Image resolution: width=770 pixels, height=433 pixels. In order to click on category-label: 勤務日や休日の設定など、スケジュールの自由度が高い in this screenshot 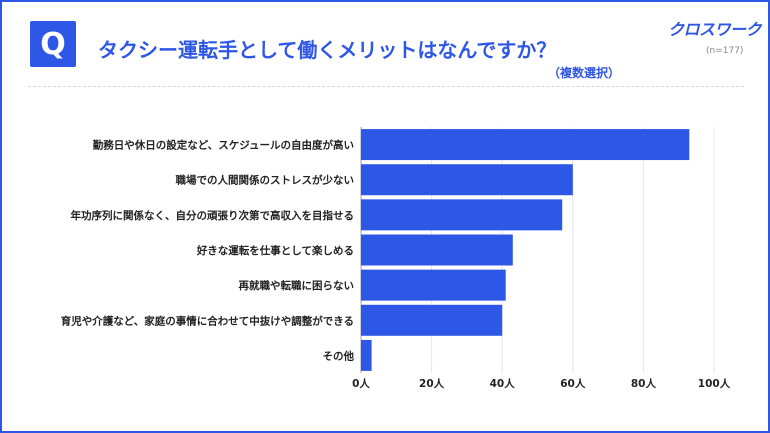, I will do `click(223, 145)`.